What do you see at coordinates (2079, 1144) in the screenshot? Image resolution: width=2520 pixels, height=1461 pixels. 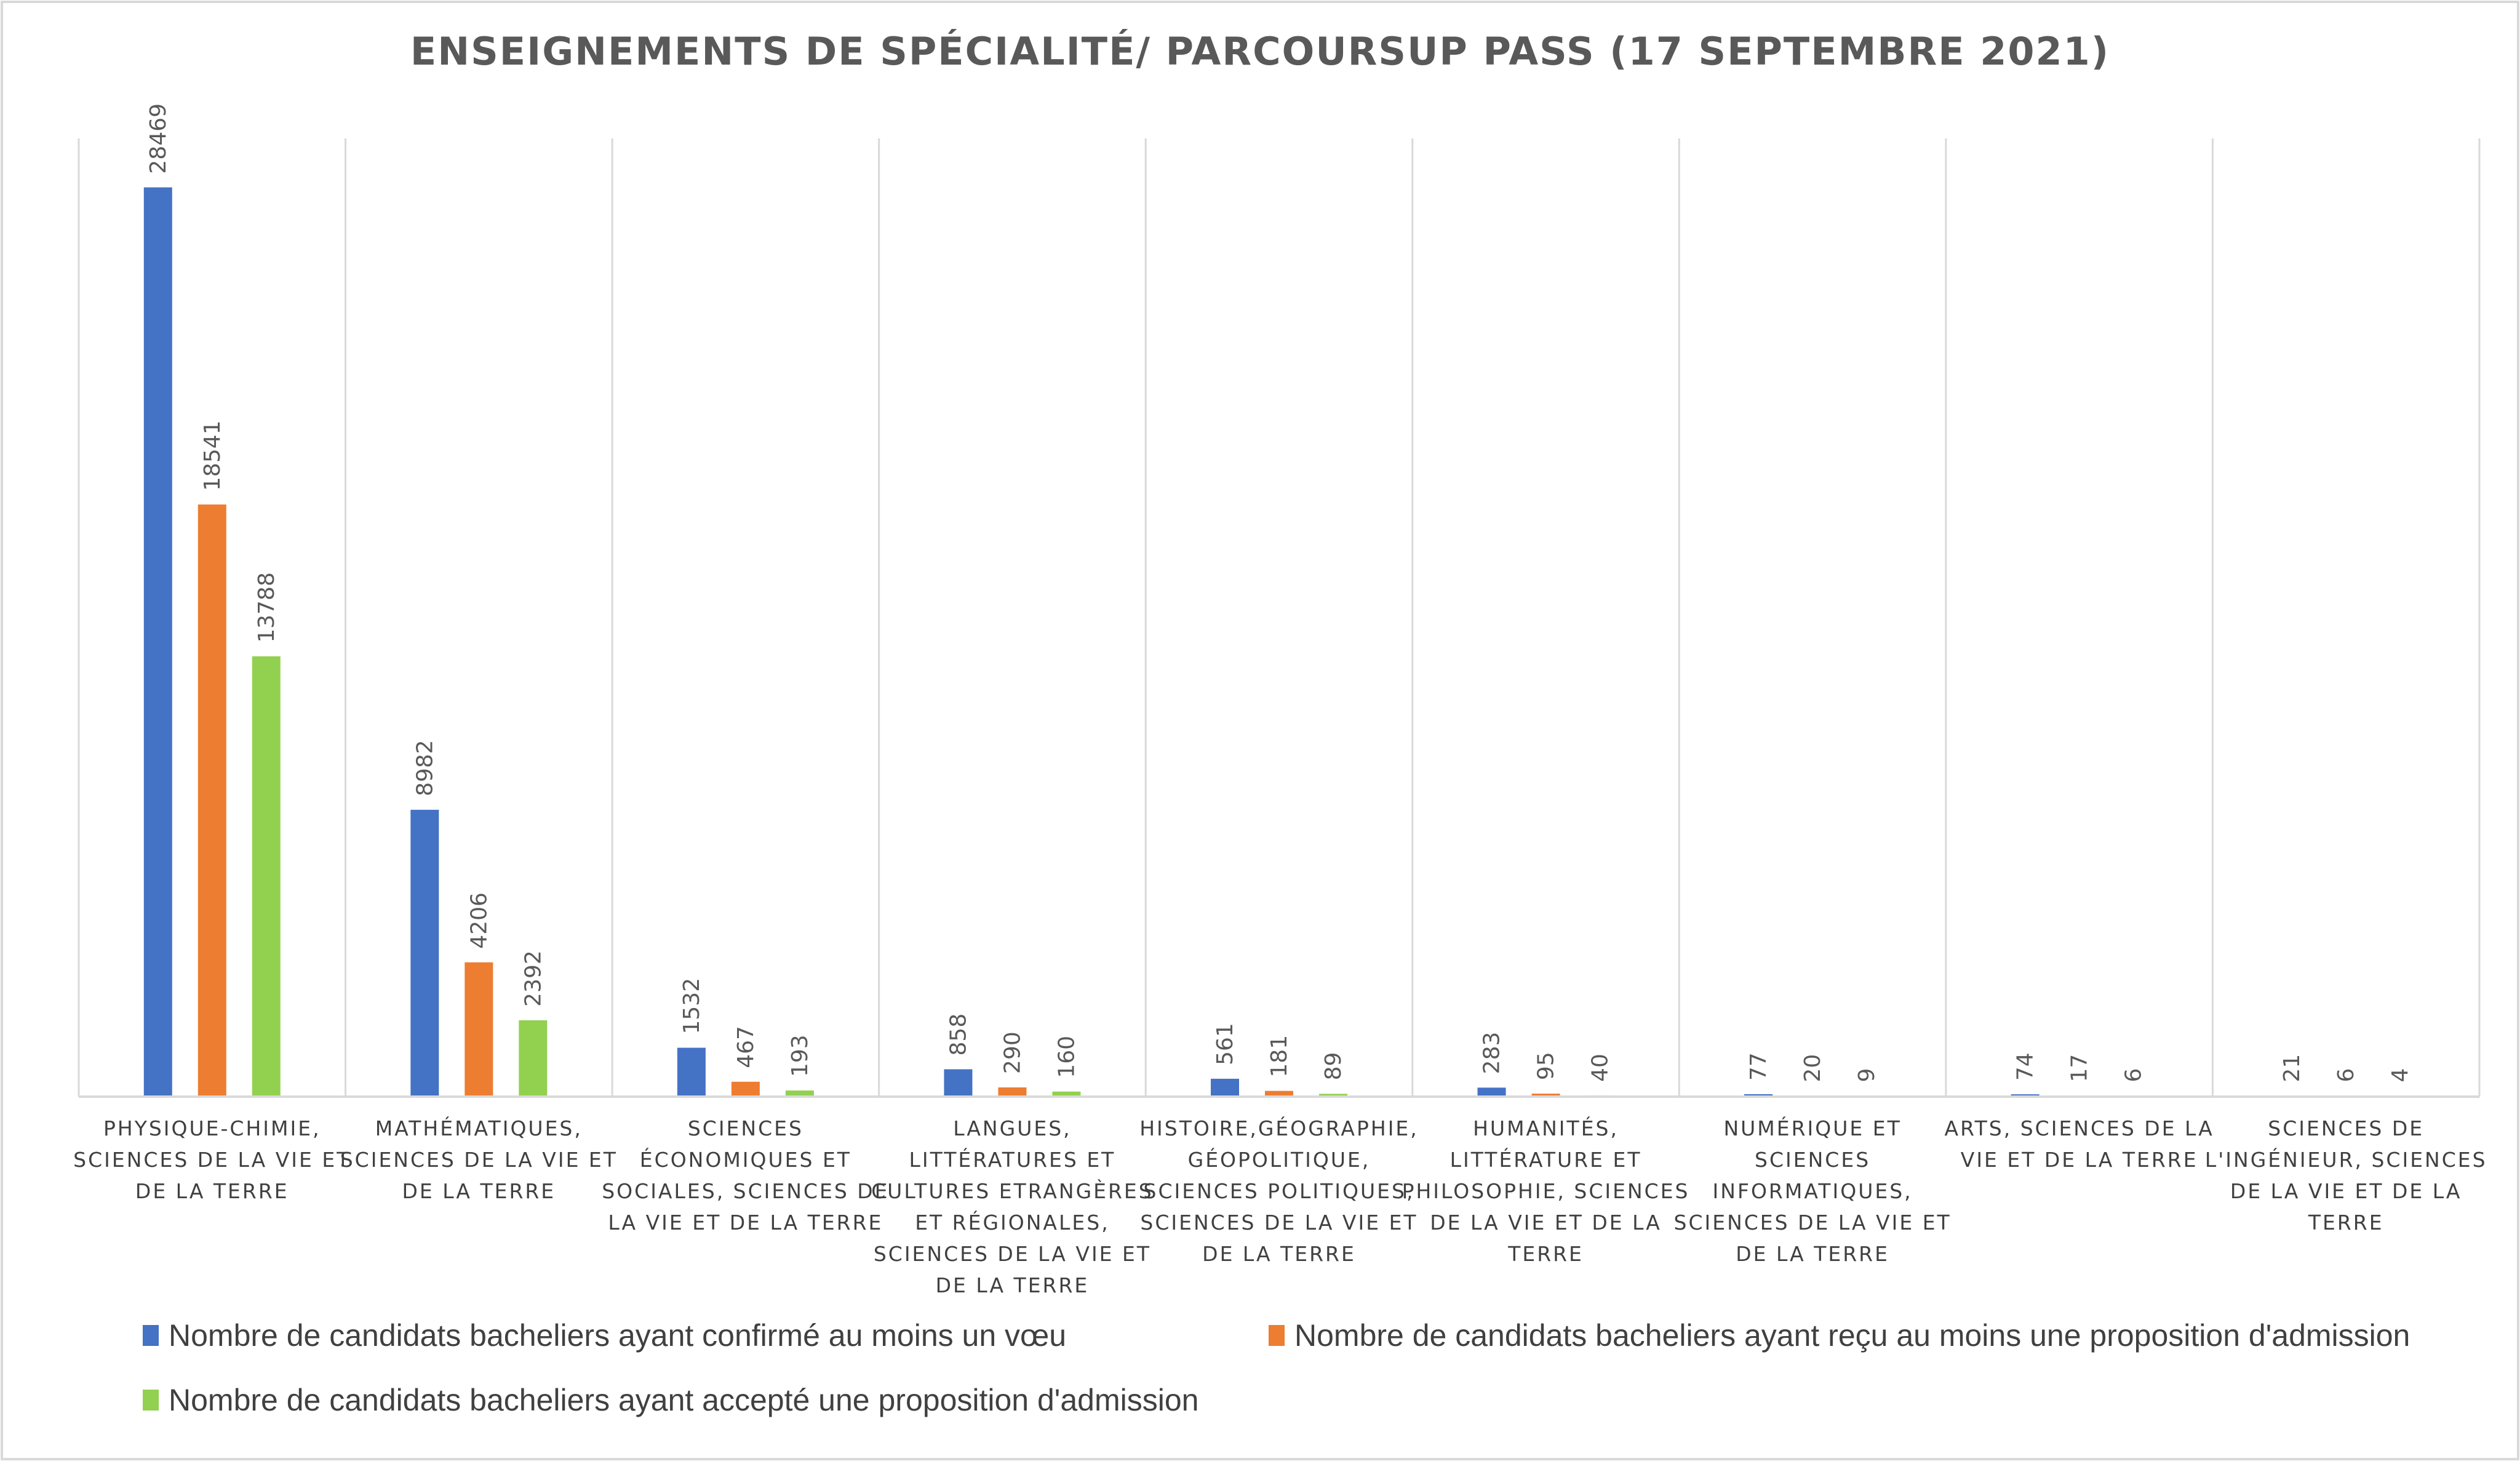 I see `category-label: ARTS, SCIENCES DE LA VIE ET DE LA TERRE` at bounding box center [2079, 1144].